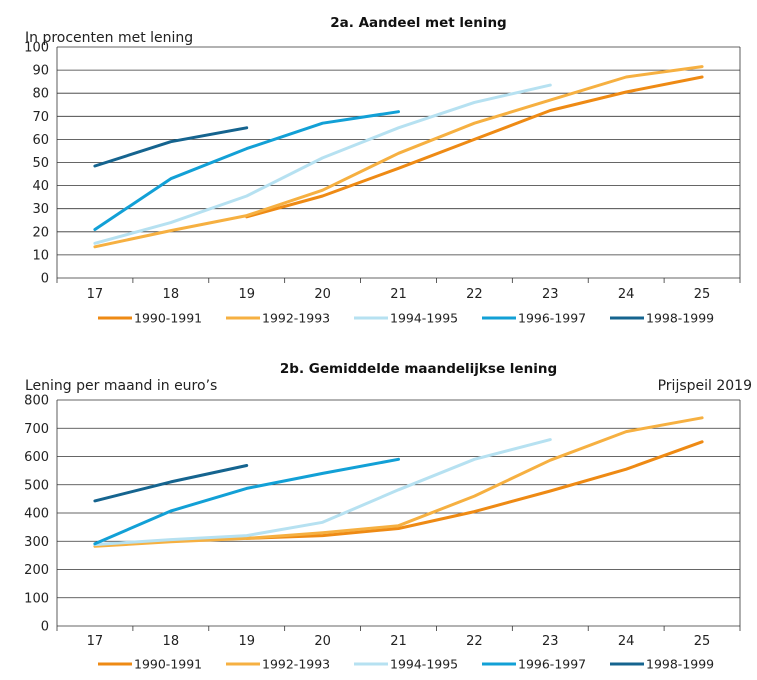 Image resolution: width=757 pixels, height=680 pixels. What do you see at coordinates (36, 457) in the screenshot?
I see `y-tick-label: 600` at bounding box center [36, 457].